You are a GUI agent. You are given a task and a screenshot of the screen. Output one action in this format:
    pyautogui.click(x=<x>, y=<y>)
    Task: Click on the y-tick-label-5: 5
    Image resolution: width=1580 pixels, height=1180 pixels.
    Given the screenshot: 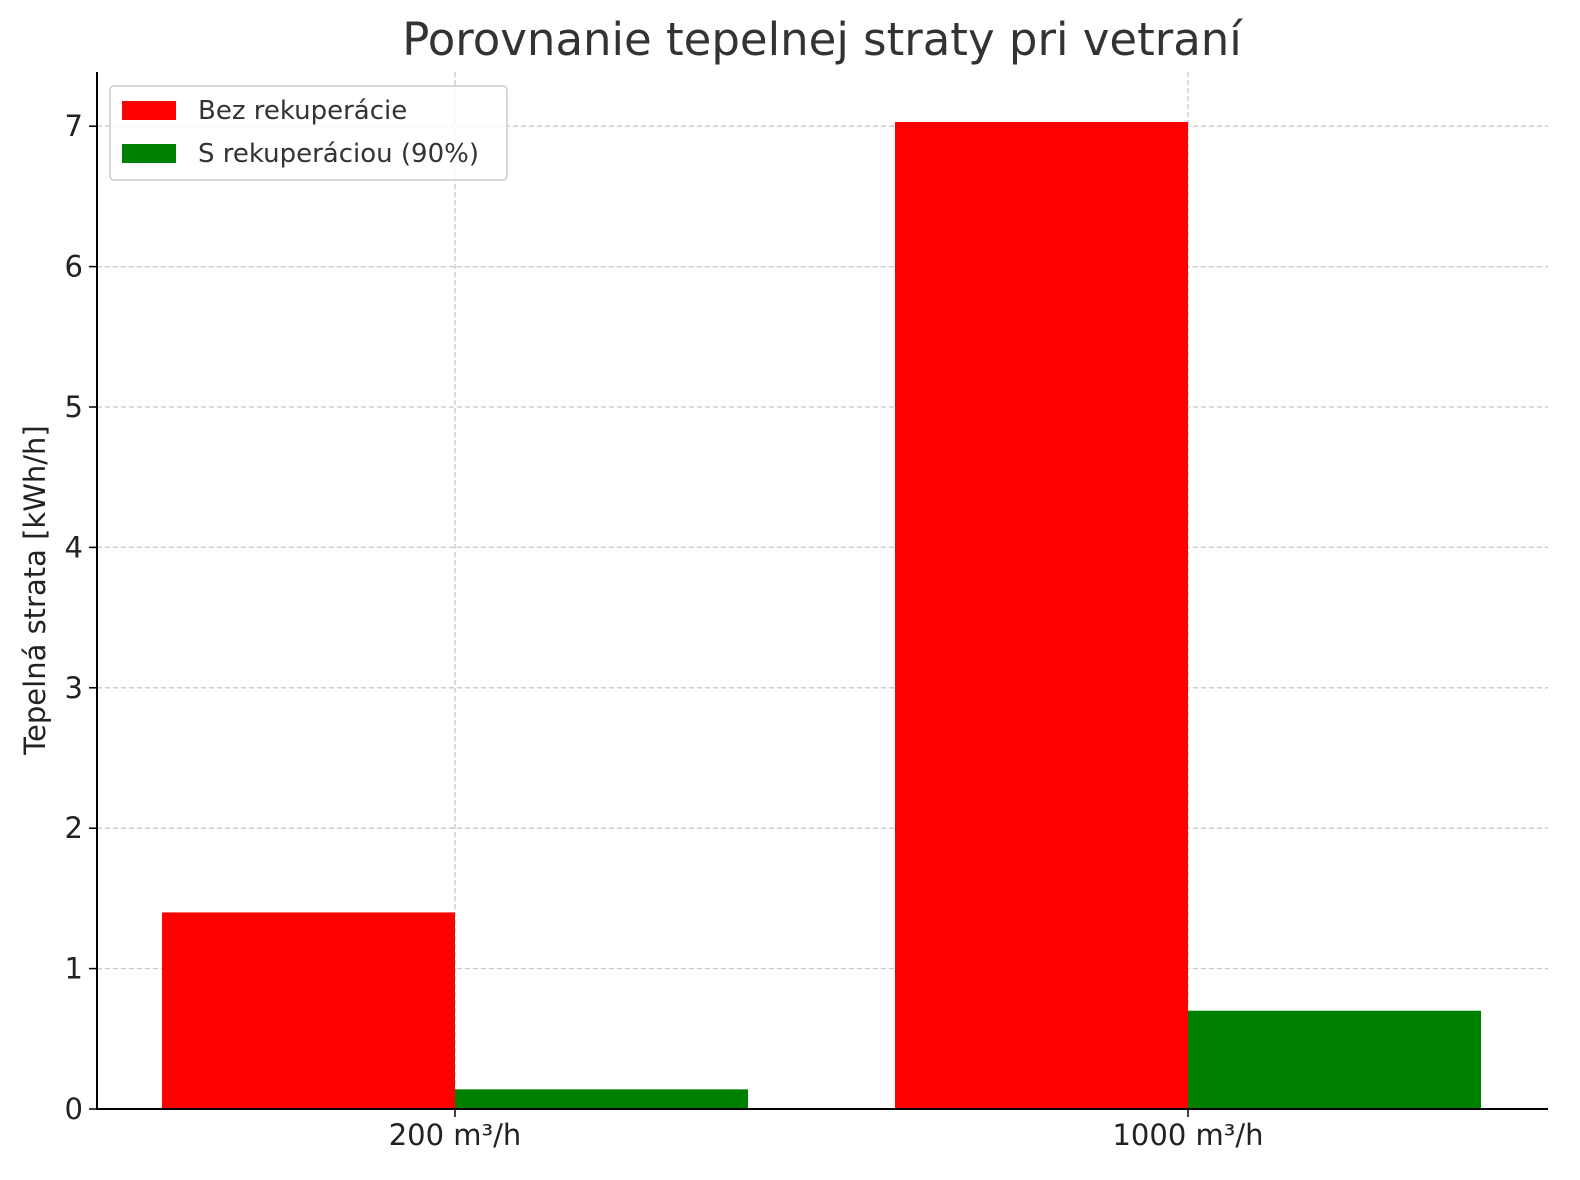 What is the action you would take?
    pyautogui.click(x=74, y=407)
    